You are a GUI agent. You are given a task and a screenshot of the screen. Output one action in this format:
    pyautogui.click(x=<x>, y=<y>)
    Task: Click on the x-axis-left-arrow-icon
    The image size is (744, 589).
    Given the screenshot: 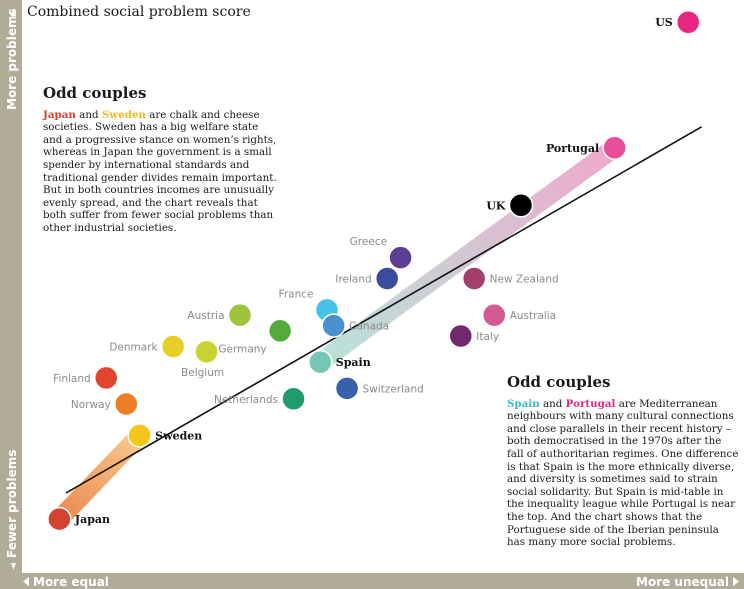 What is the action you would take?
    pyautogui.click(x=26, y=581)
    